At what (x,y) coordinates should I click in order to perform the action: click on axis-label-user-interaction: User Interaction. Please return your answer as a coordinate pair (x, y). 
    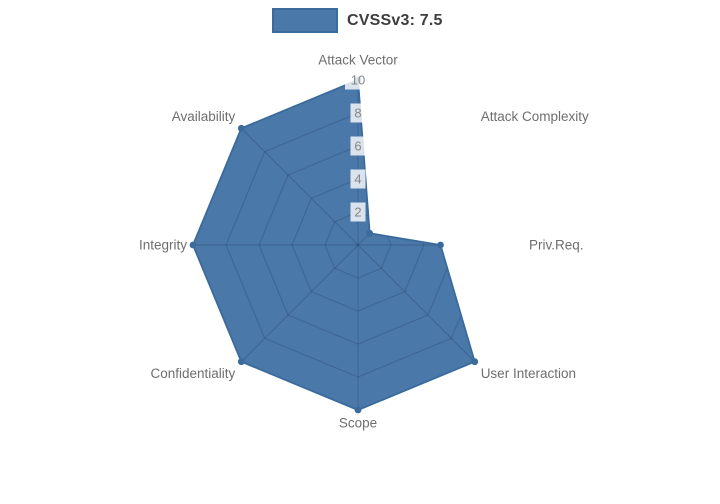
    Looking at the image, I should click on (528, 373).